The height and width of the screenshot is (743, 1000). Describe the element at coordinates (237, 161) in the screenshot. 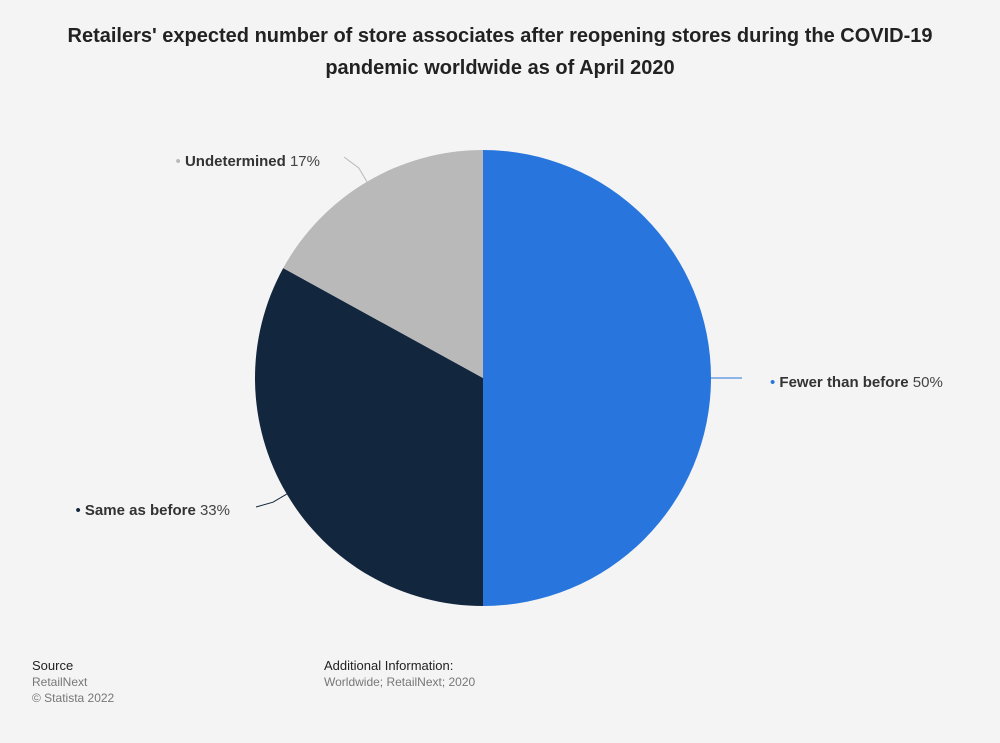

I see `label-category: Undetermined` at that location.